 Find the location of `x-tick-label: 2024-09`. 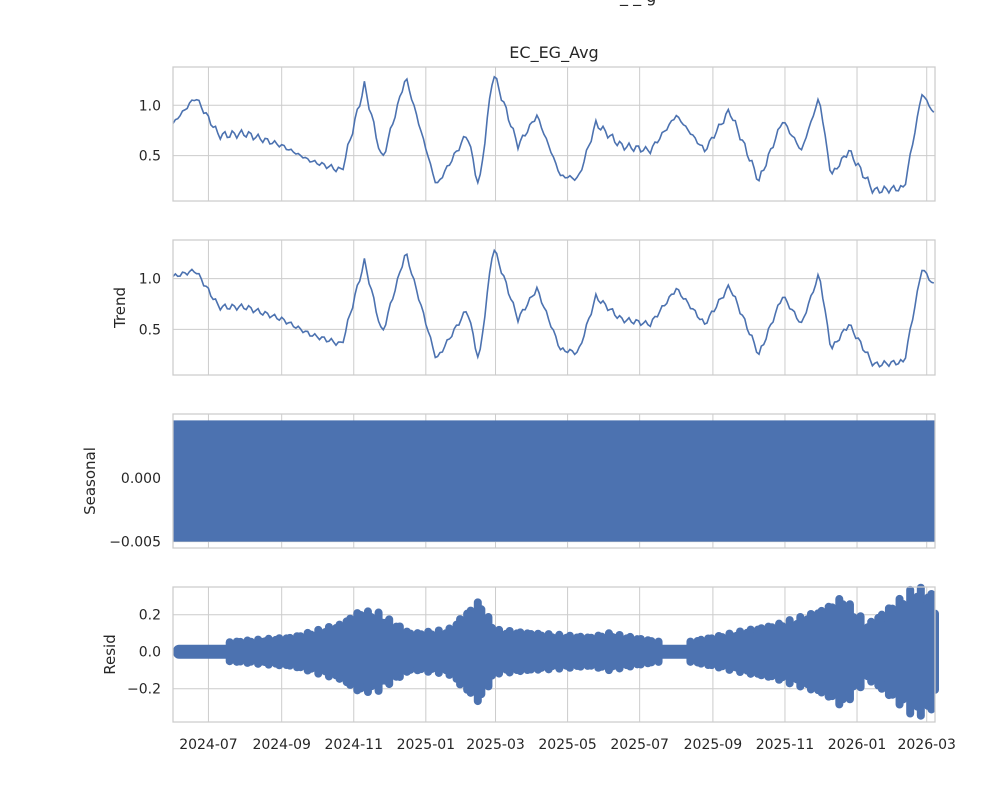

x-tick-label: 2024-09 is located at coordinates (281, 745).